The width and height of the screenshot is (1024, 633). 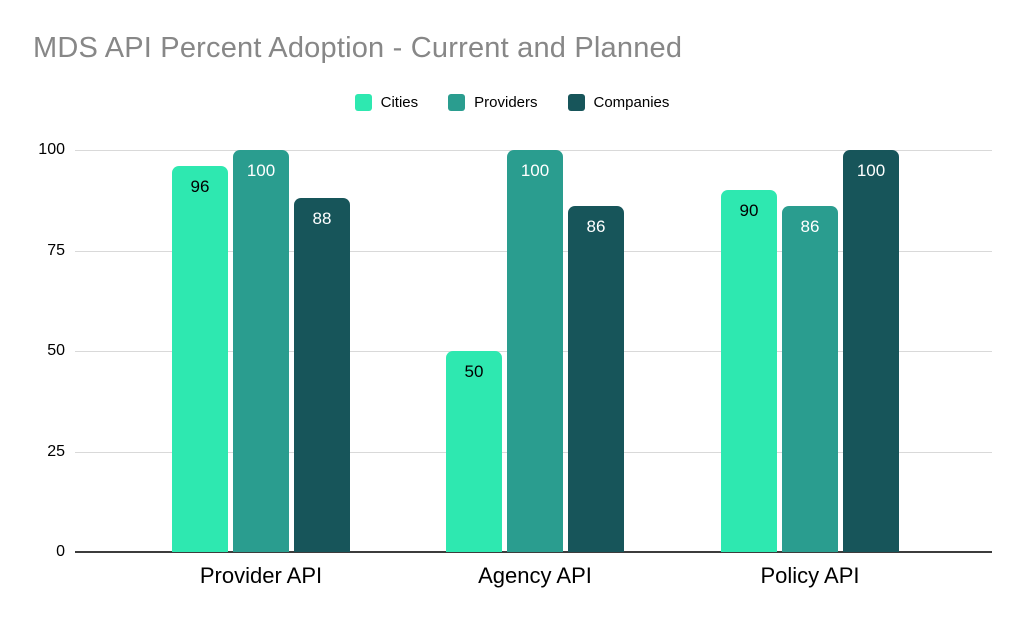 I want to click on legend-item-companies: Companies, so click(x=618, y=102).